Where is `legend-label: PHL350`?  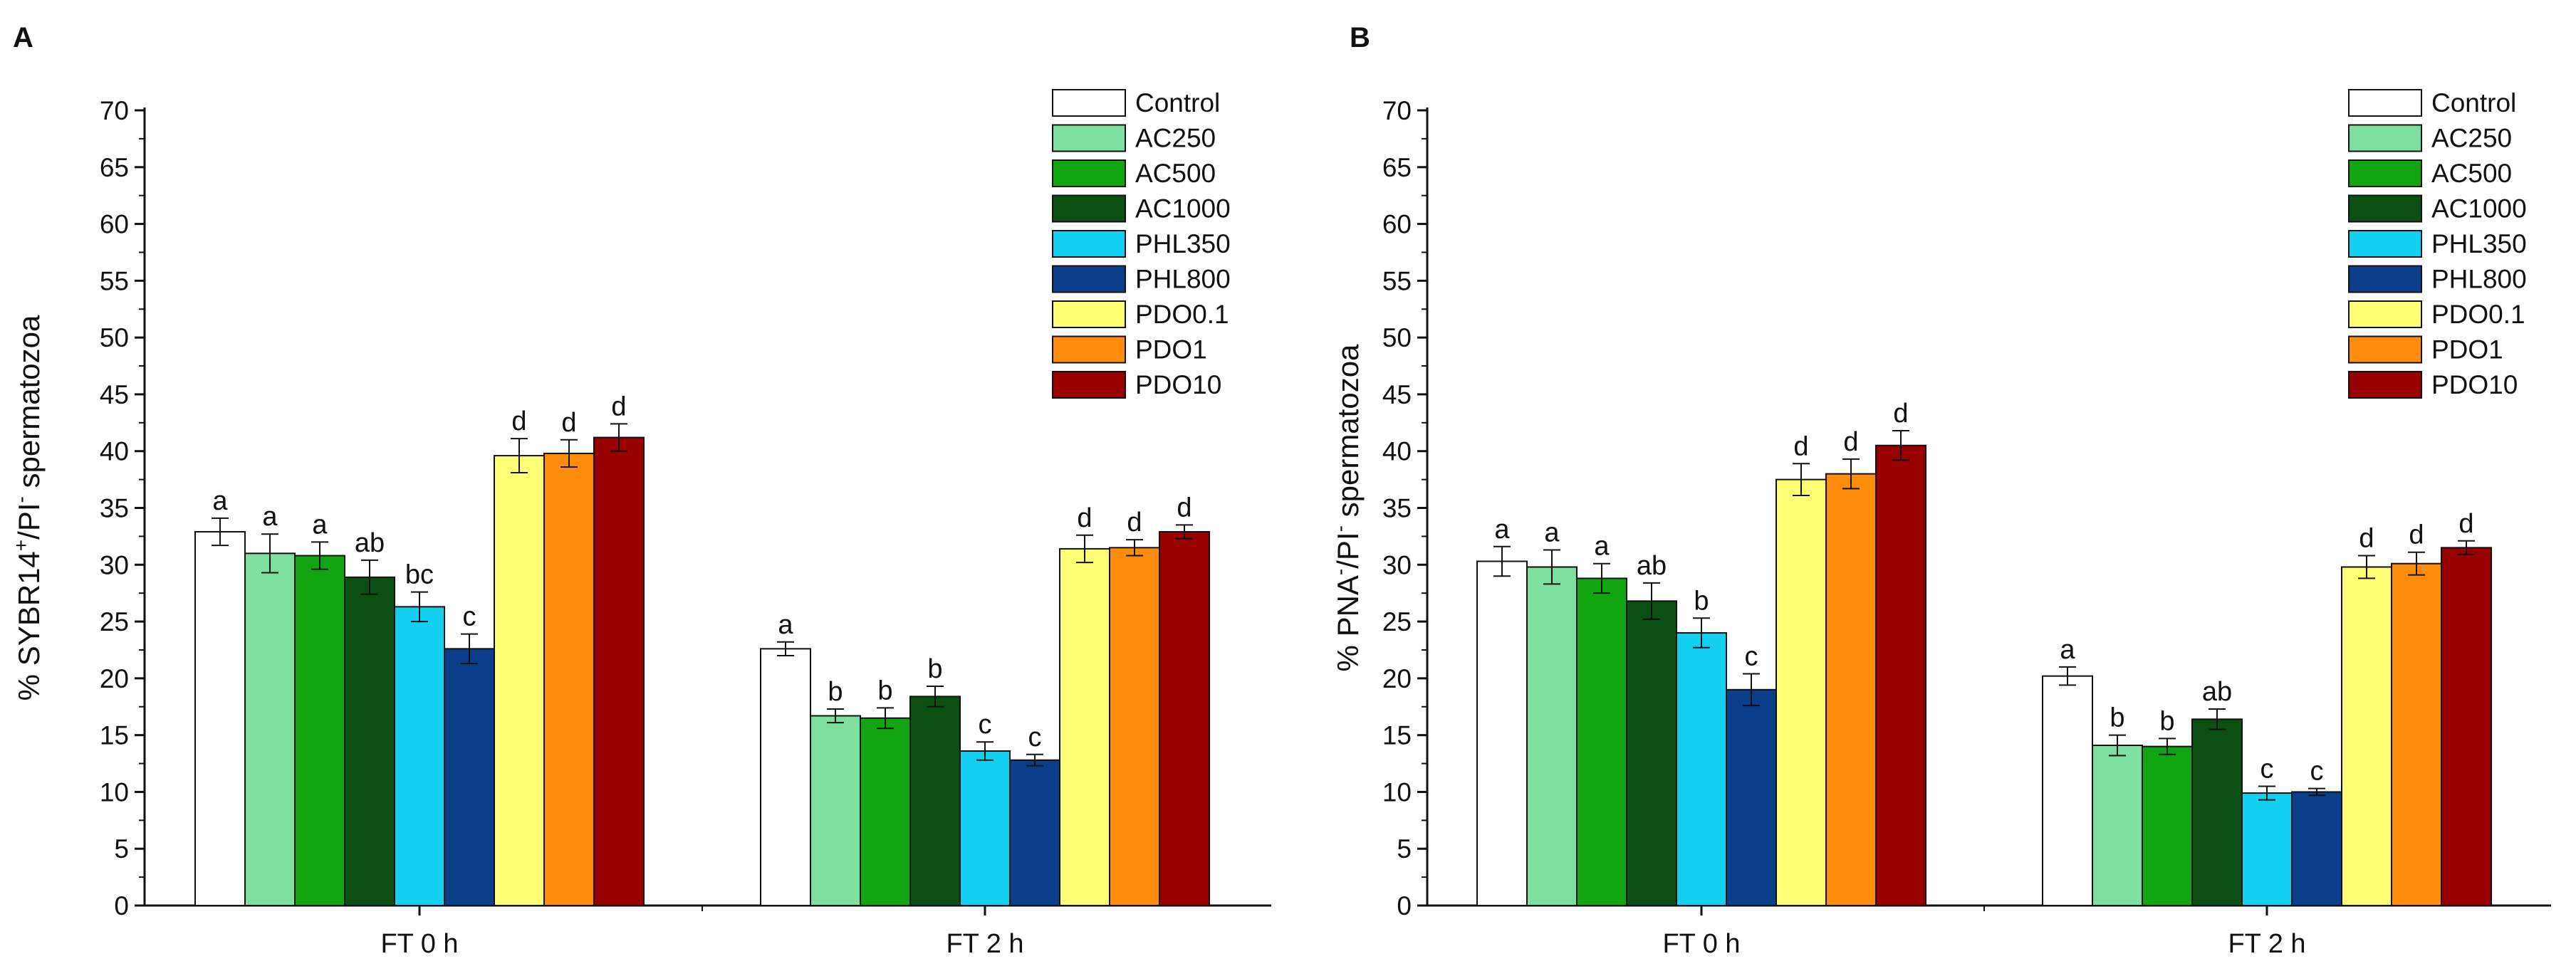 legend-label: PHL350 is located at coordinates (1183, 243).